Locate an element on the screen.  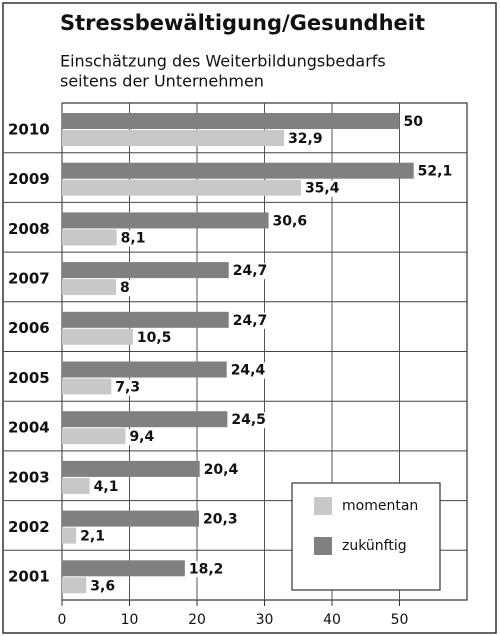
chart-subtitle: Einschätzung des Weiterbildungsbedarfs is located at coordinates (223, 61).